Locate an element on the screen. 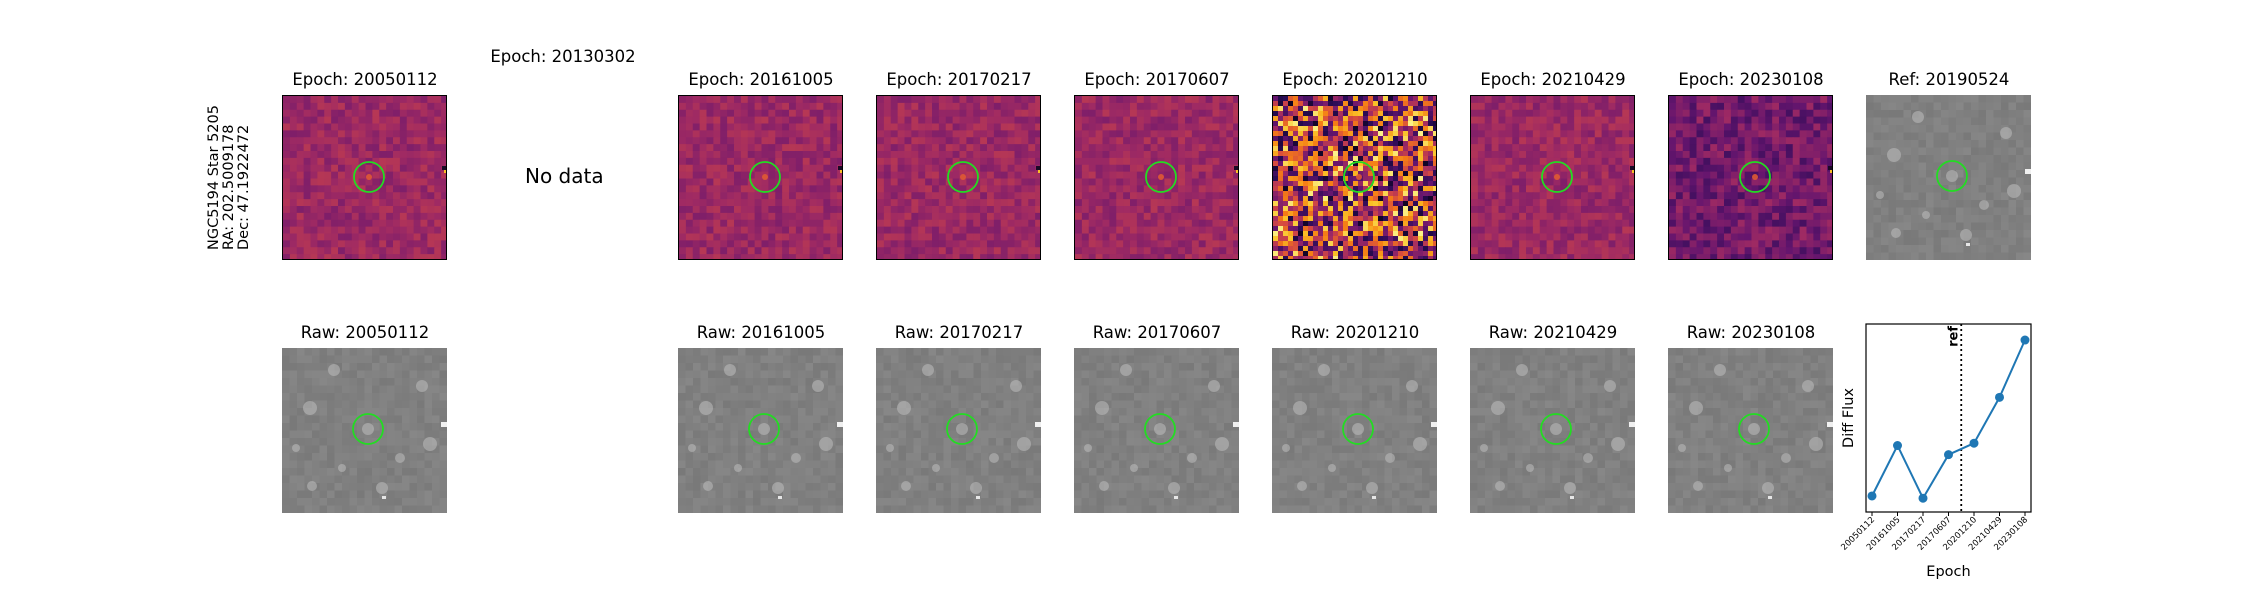  raw-title-1: Raw: 20050112 is located at coordinates (365, 332).